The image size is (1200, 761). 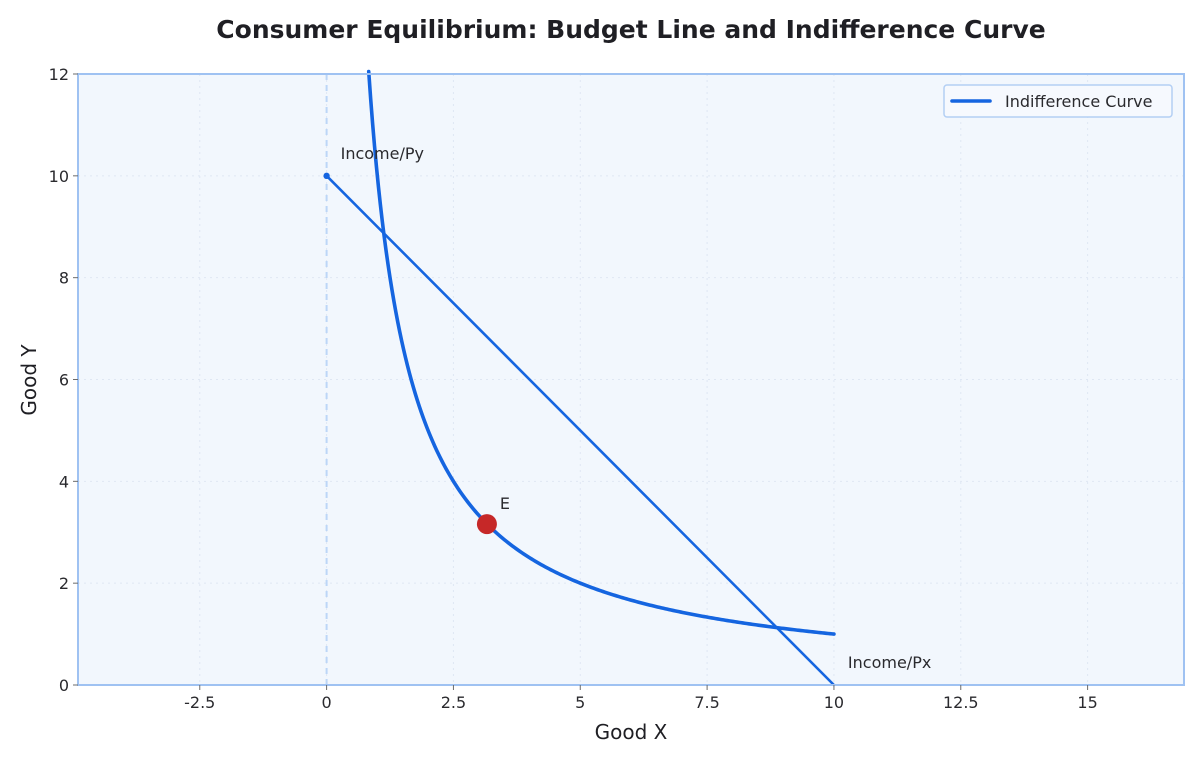 What do you see at coordinates (631, 732) in the screenshot?
I see `x-axis-label: Good X` at bounding box center [631, 732].